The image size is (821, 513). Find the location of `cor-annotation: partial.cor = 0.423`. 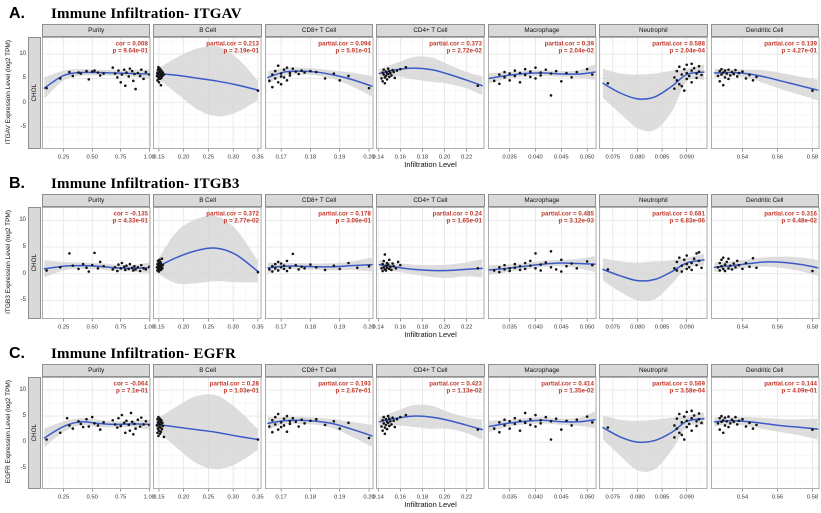

cor-annotation: partial.cor = 0.423 is located at coordinates (455, 384).